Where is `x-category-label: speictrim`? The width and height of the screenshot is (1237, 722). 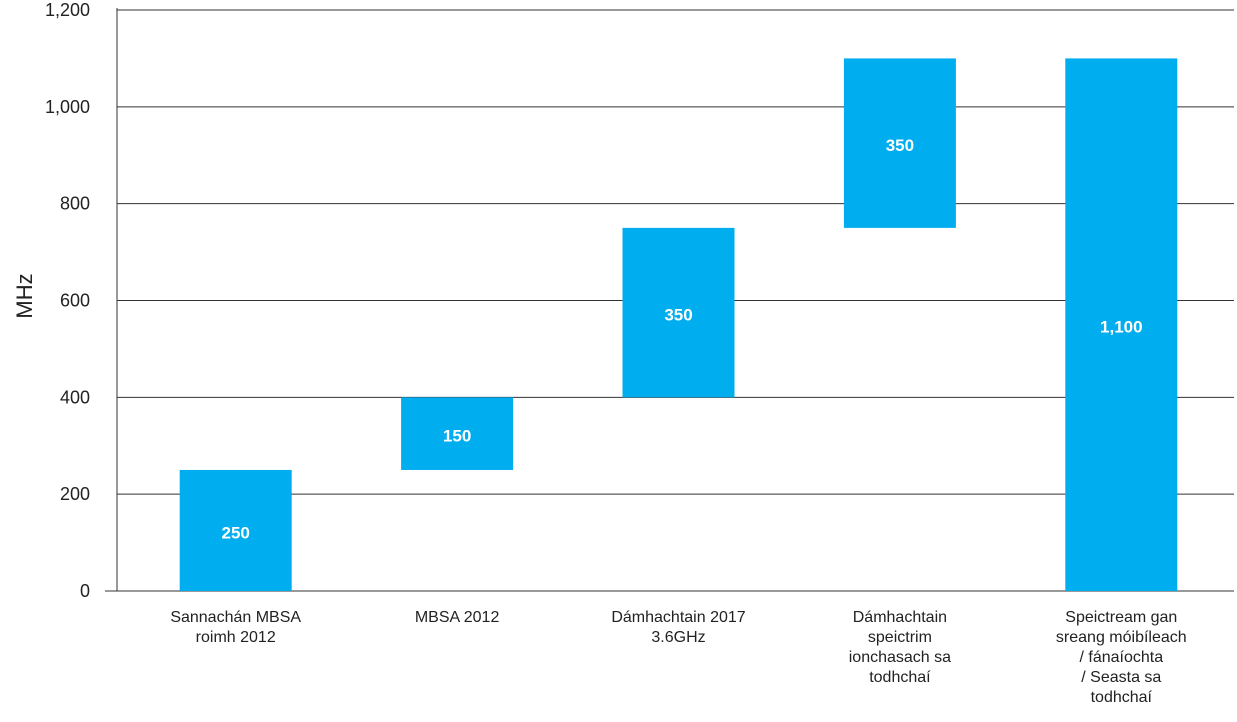 x-category-label: speictrim is located at coordinates (900, 637).